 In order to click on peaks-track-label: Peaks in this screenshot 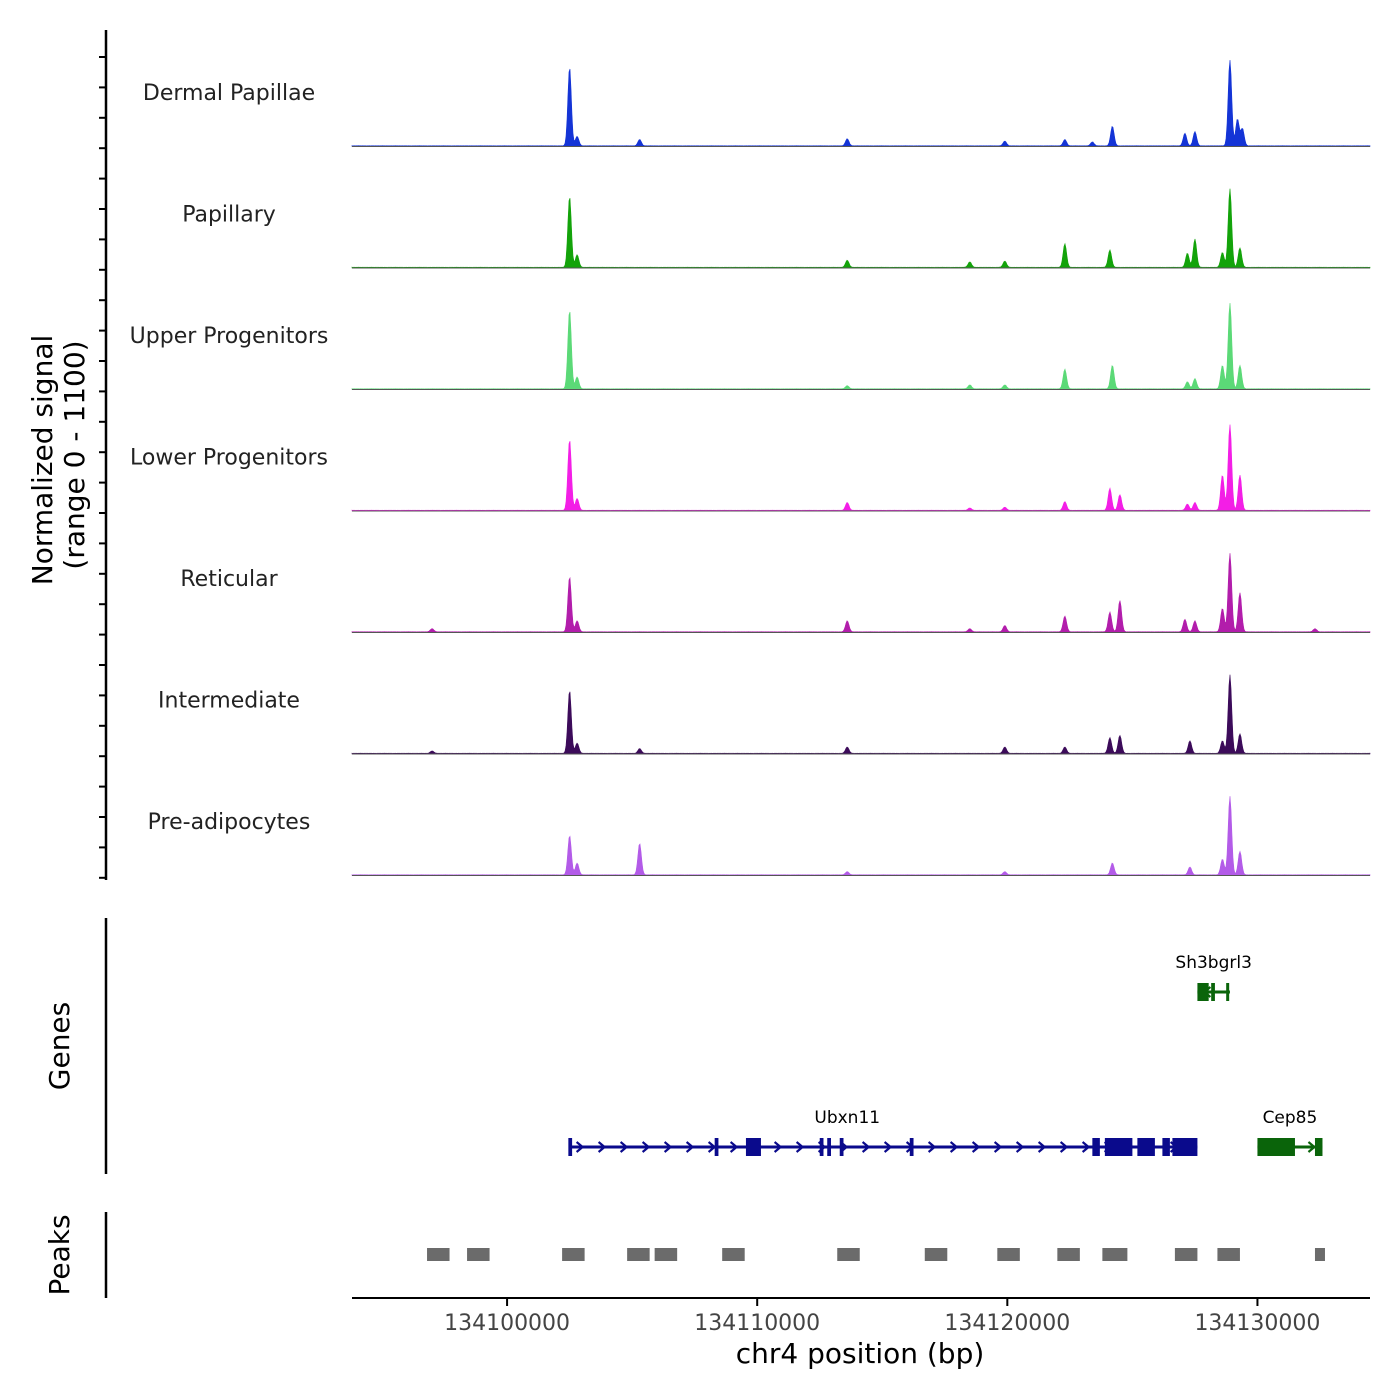, I will do `click(59, 1254)`.